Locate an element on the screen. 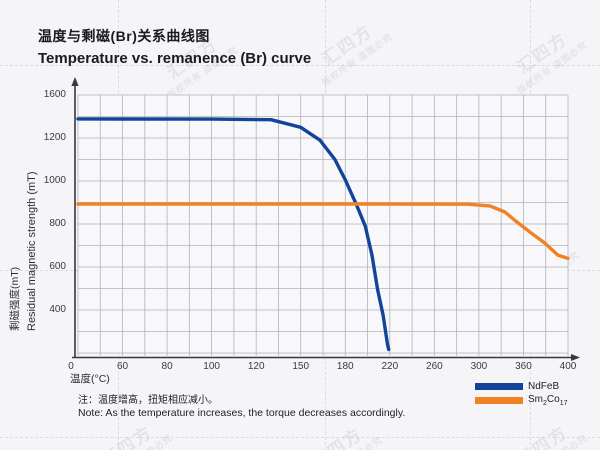  legend-item-sm2co17: Sm2Co17 is located at coordinates (521, 400).